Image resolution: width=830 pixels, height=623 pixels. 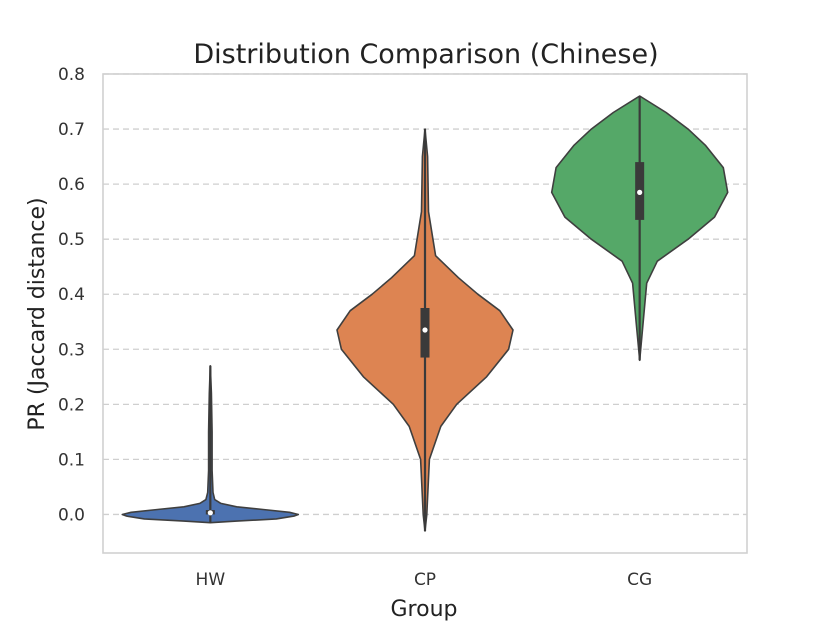 I want to click on y-axis-label: PR (Jaccard distance), so click(x=37, y=313).